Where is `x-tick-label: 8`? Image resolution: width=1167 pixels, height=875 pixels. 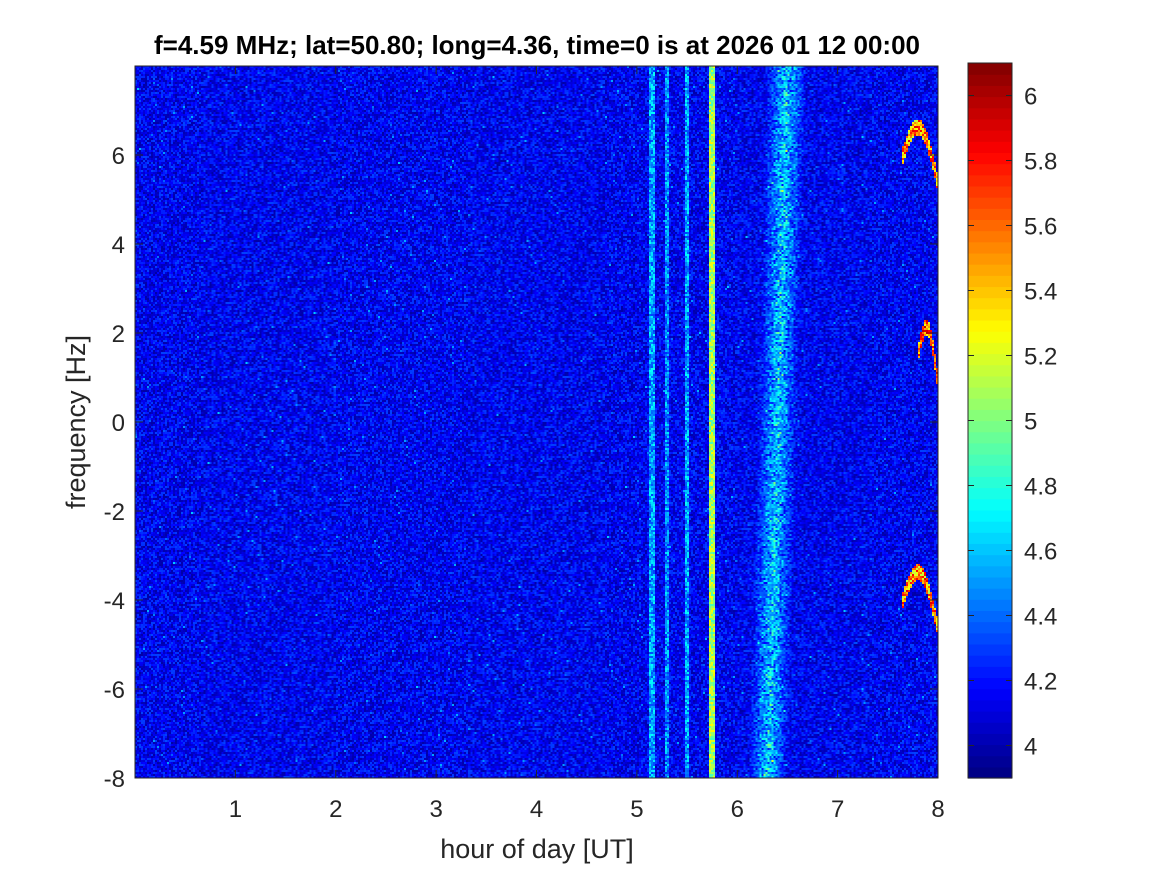
x-tick-label: 8 is located at coordinates (937, 809).